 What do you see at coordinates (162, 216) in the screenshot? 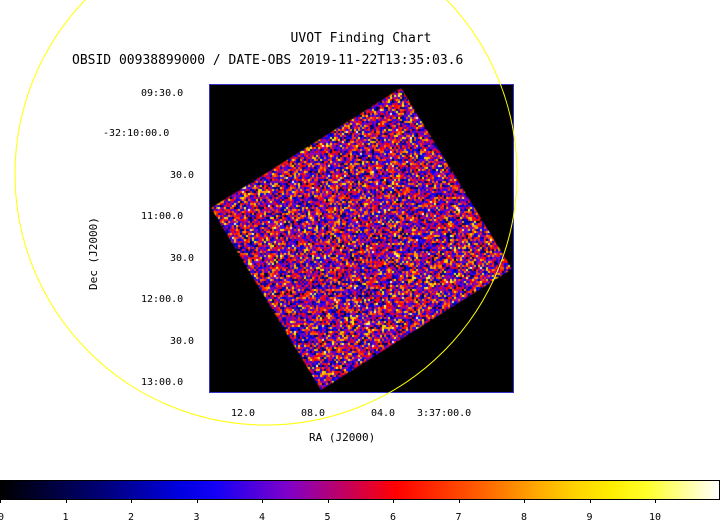
I see `dec-tick-label: 11:00.0` at bounding box center [162, 216].